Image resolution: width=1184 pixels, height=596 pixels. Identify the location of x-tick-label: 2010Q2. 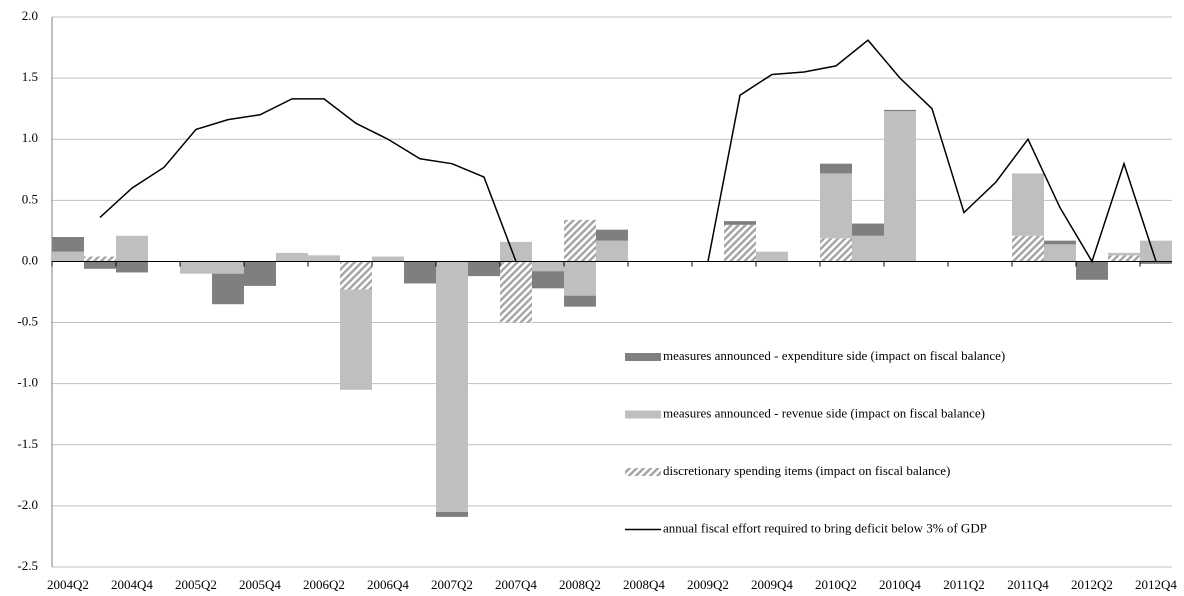
(836, 584).